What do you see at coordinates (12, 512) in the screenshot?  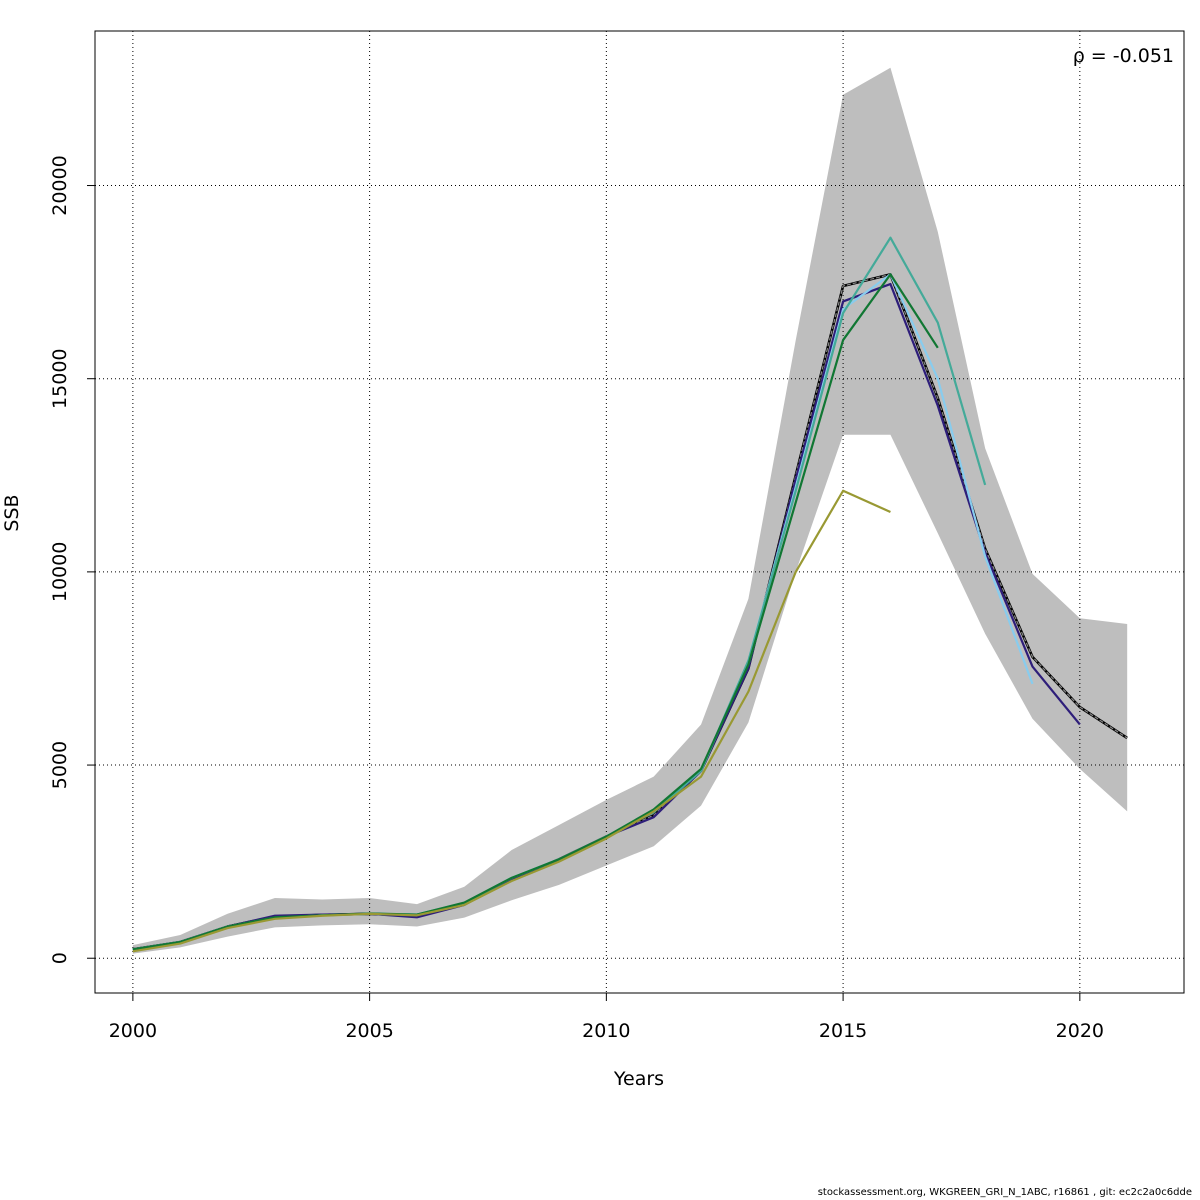 I see `y-axis-title: SSB` at bounding box center [12, 512].